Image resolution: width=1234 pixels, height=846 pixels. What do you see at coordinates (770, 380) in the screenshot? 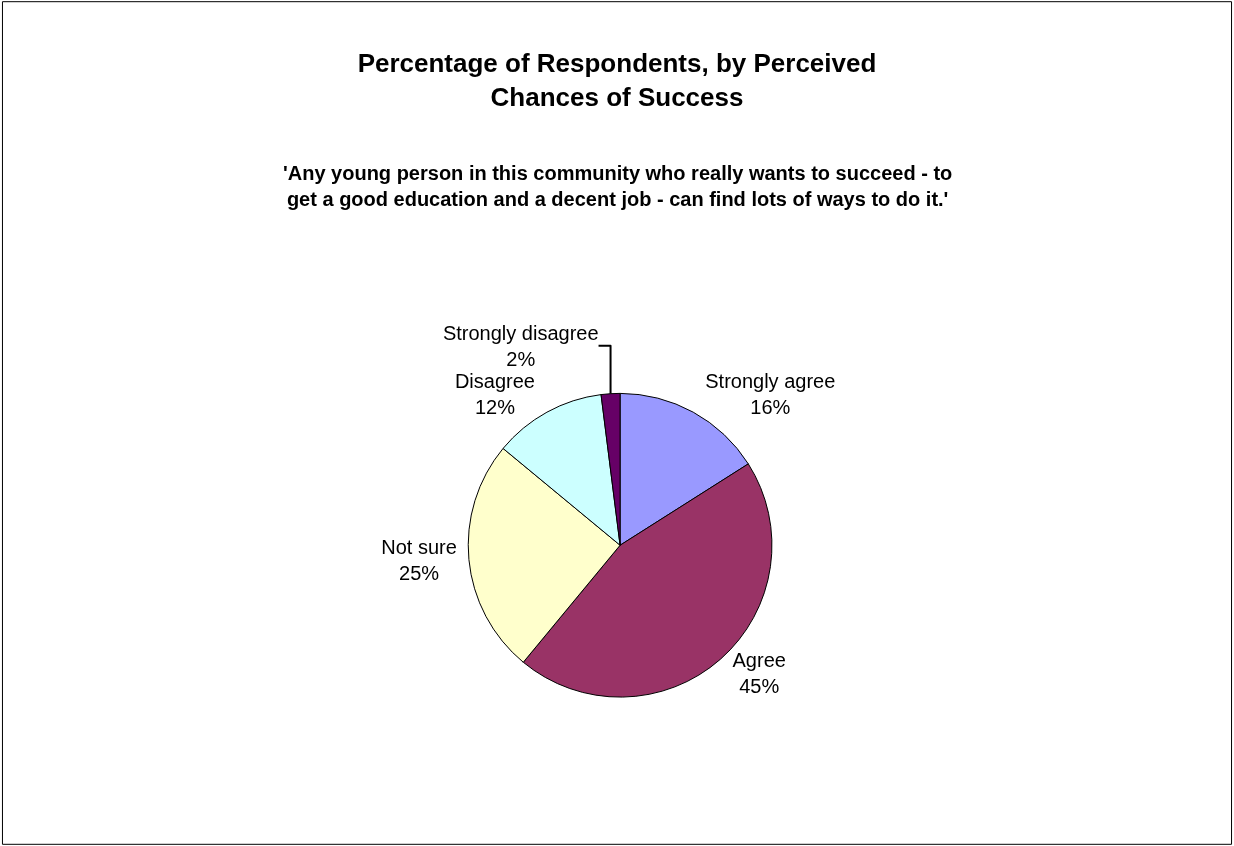
I see `slice-label: Strongly agree` at bounding box center [770, 380].